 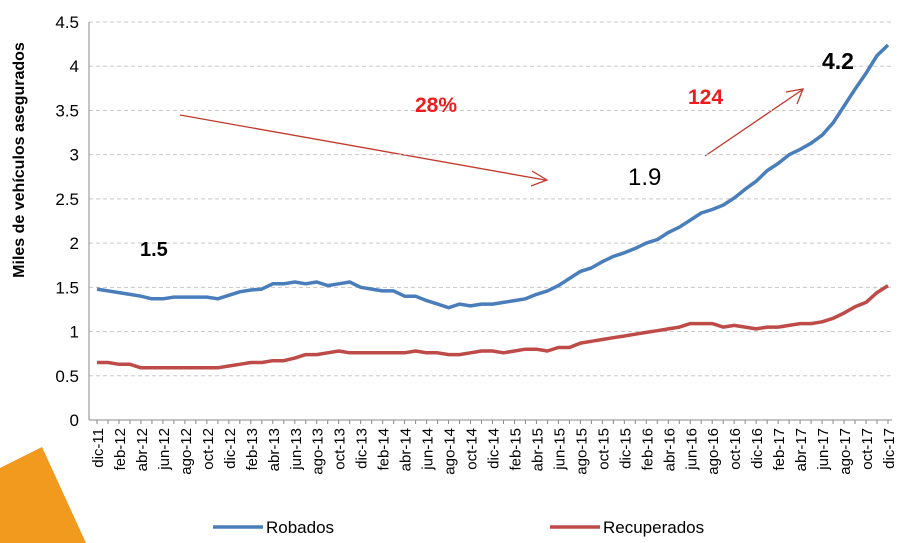 What do you see at coordinates (362, 448) in the screenshot?
I see `x-tick-label: dic-13` at bounding box center [362, 448].